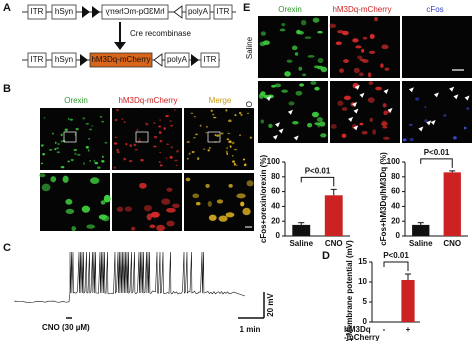 The height and width of the screenshot is (341, 474). I want to click on y-tick-label: 0, so click(398, 235).